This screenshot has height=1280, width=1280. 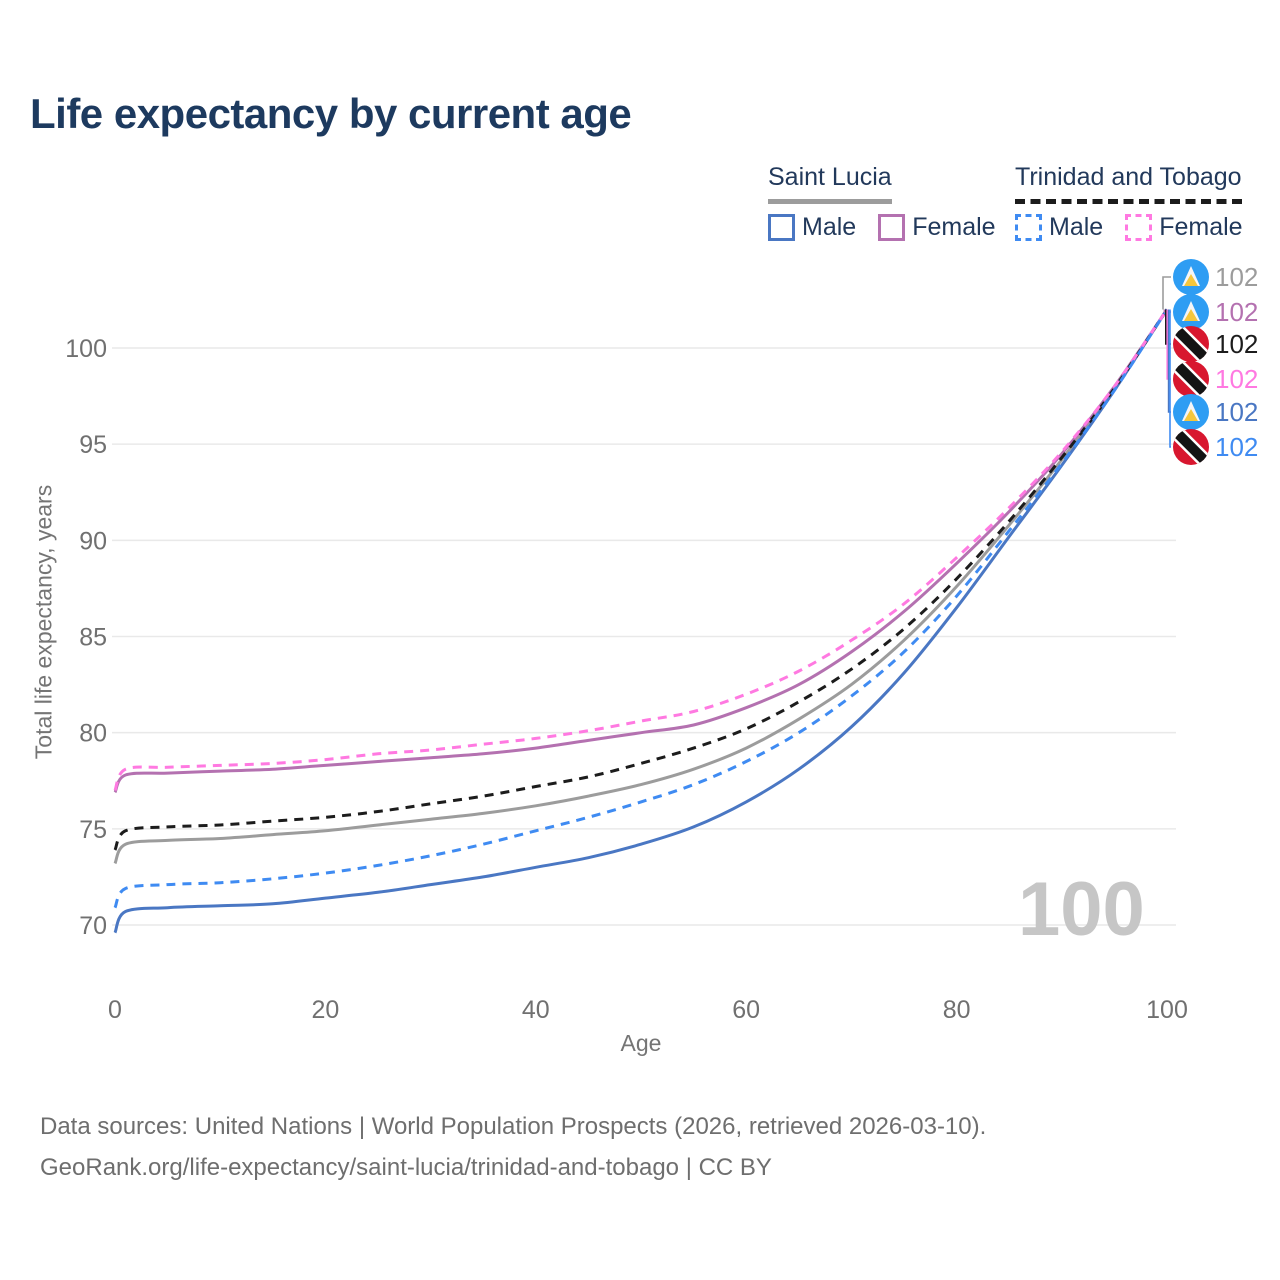 I want to click on end-label-row-saint-lucia-total: 102, so click(x=1215, y=277).